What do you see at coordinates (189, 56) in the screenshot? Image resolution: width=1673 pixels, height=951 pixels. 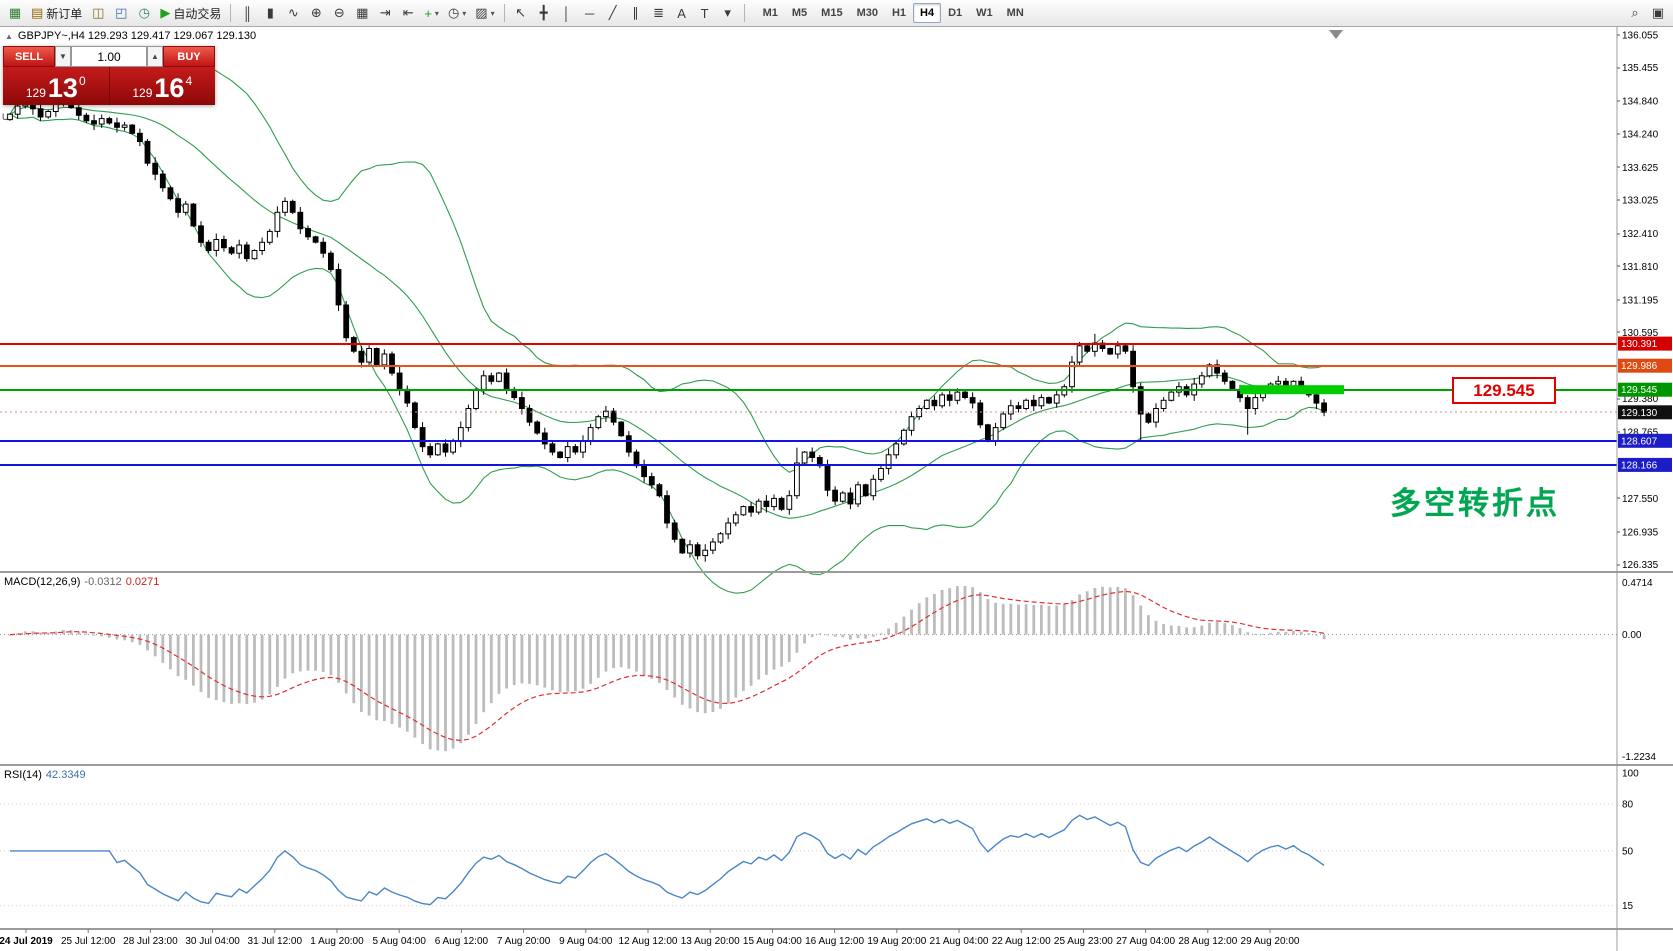 I see `buy-button: BUY` at bounding box center [189, 56].